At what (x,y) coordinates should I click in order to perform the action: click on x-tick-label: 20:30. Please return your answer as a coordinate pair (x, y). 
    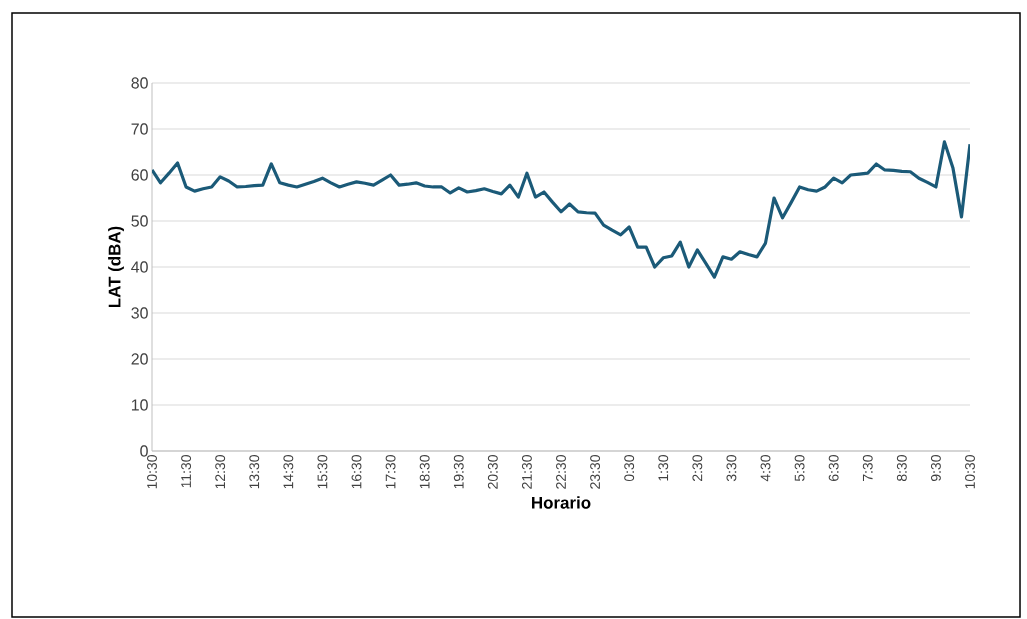
    Looking at the image, I should click on (492, 472).